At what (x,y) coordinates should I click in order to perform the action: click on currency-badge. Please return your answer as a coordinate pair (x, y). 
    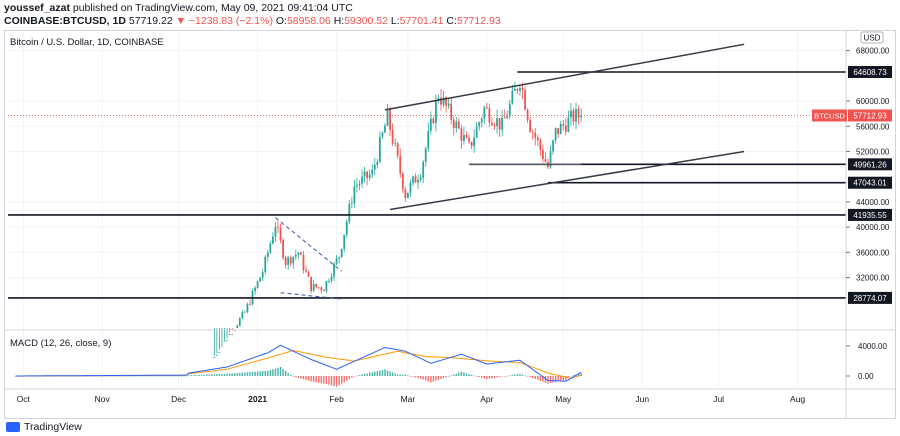
    Looking at the image, I should click on (872, 37).